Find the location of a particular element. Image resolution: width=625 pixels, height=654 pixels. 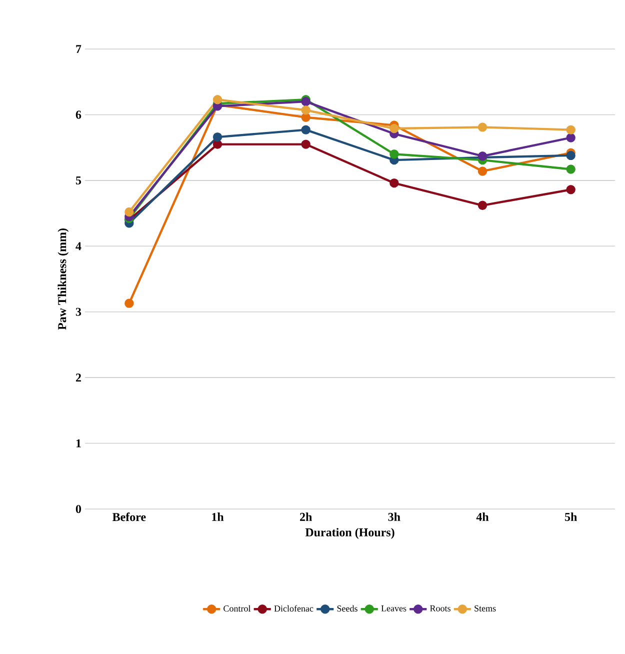

y-axis-title: Paw Thikness (mm) is located at coordinates (63, 279).